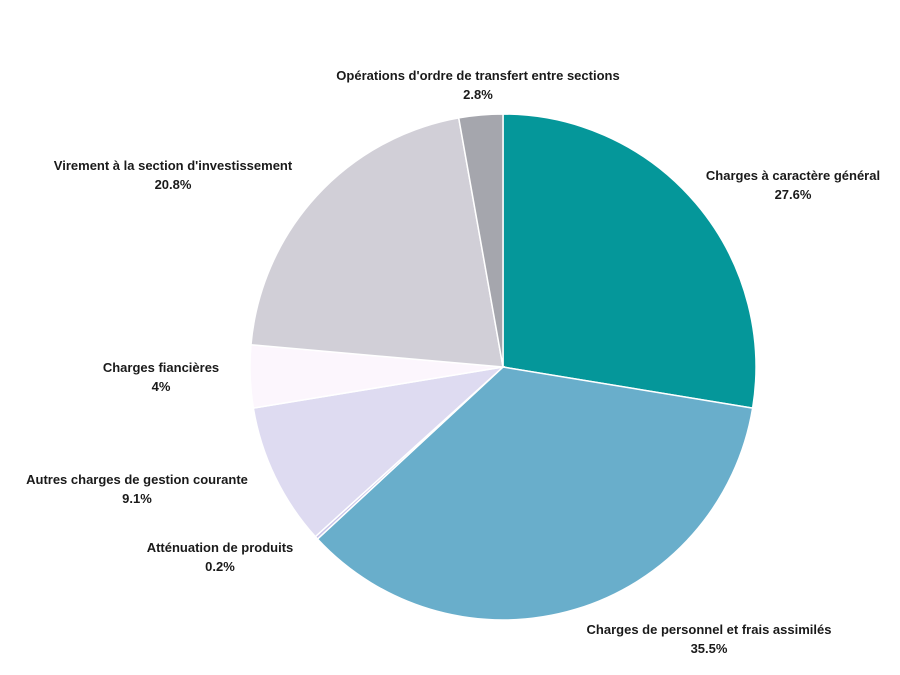  I want to click on pie-slice-operations-d-ordre-de-transfert-entre-sections, so click(480, 240).